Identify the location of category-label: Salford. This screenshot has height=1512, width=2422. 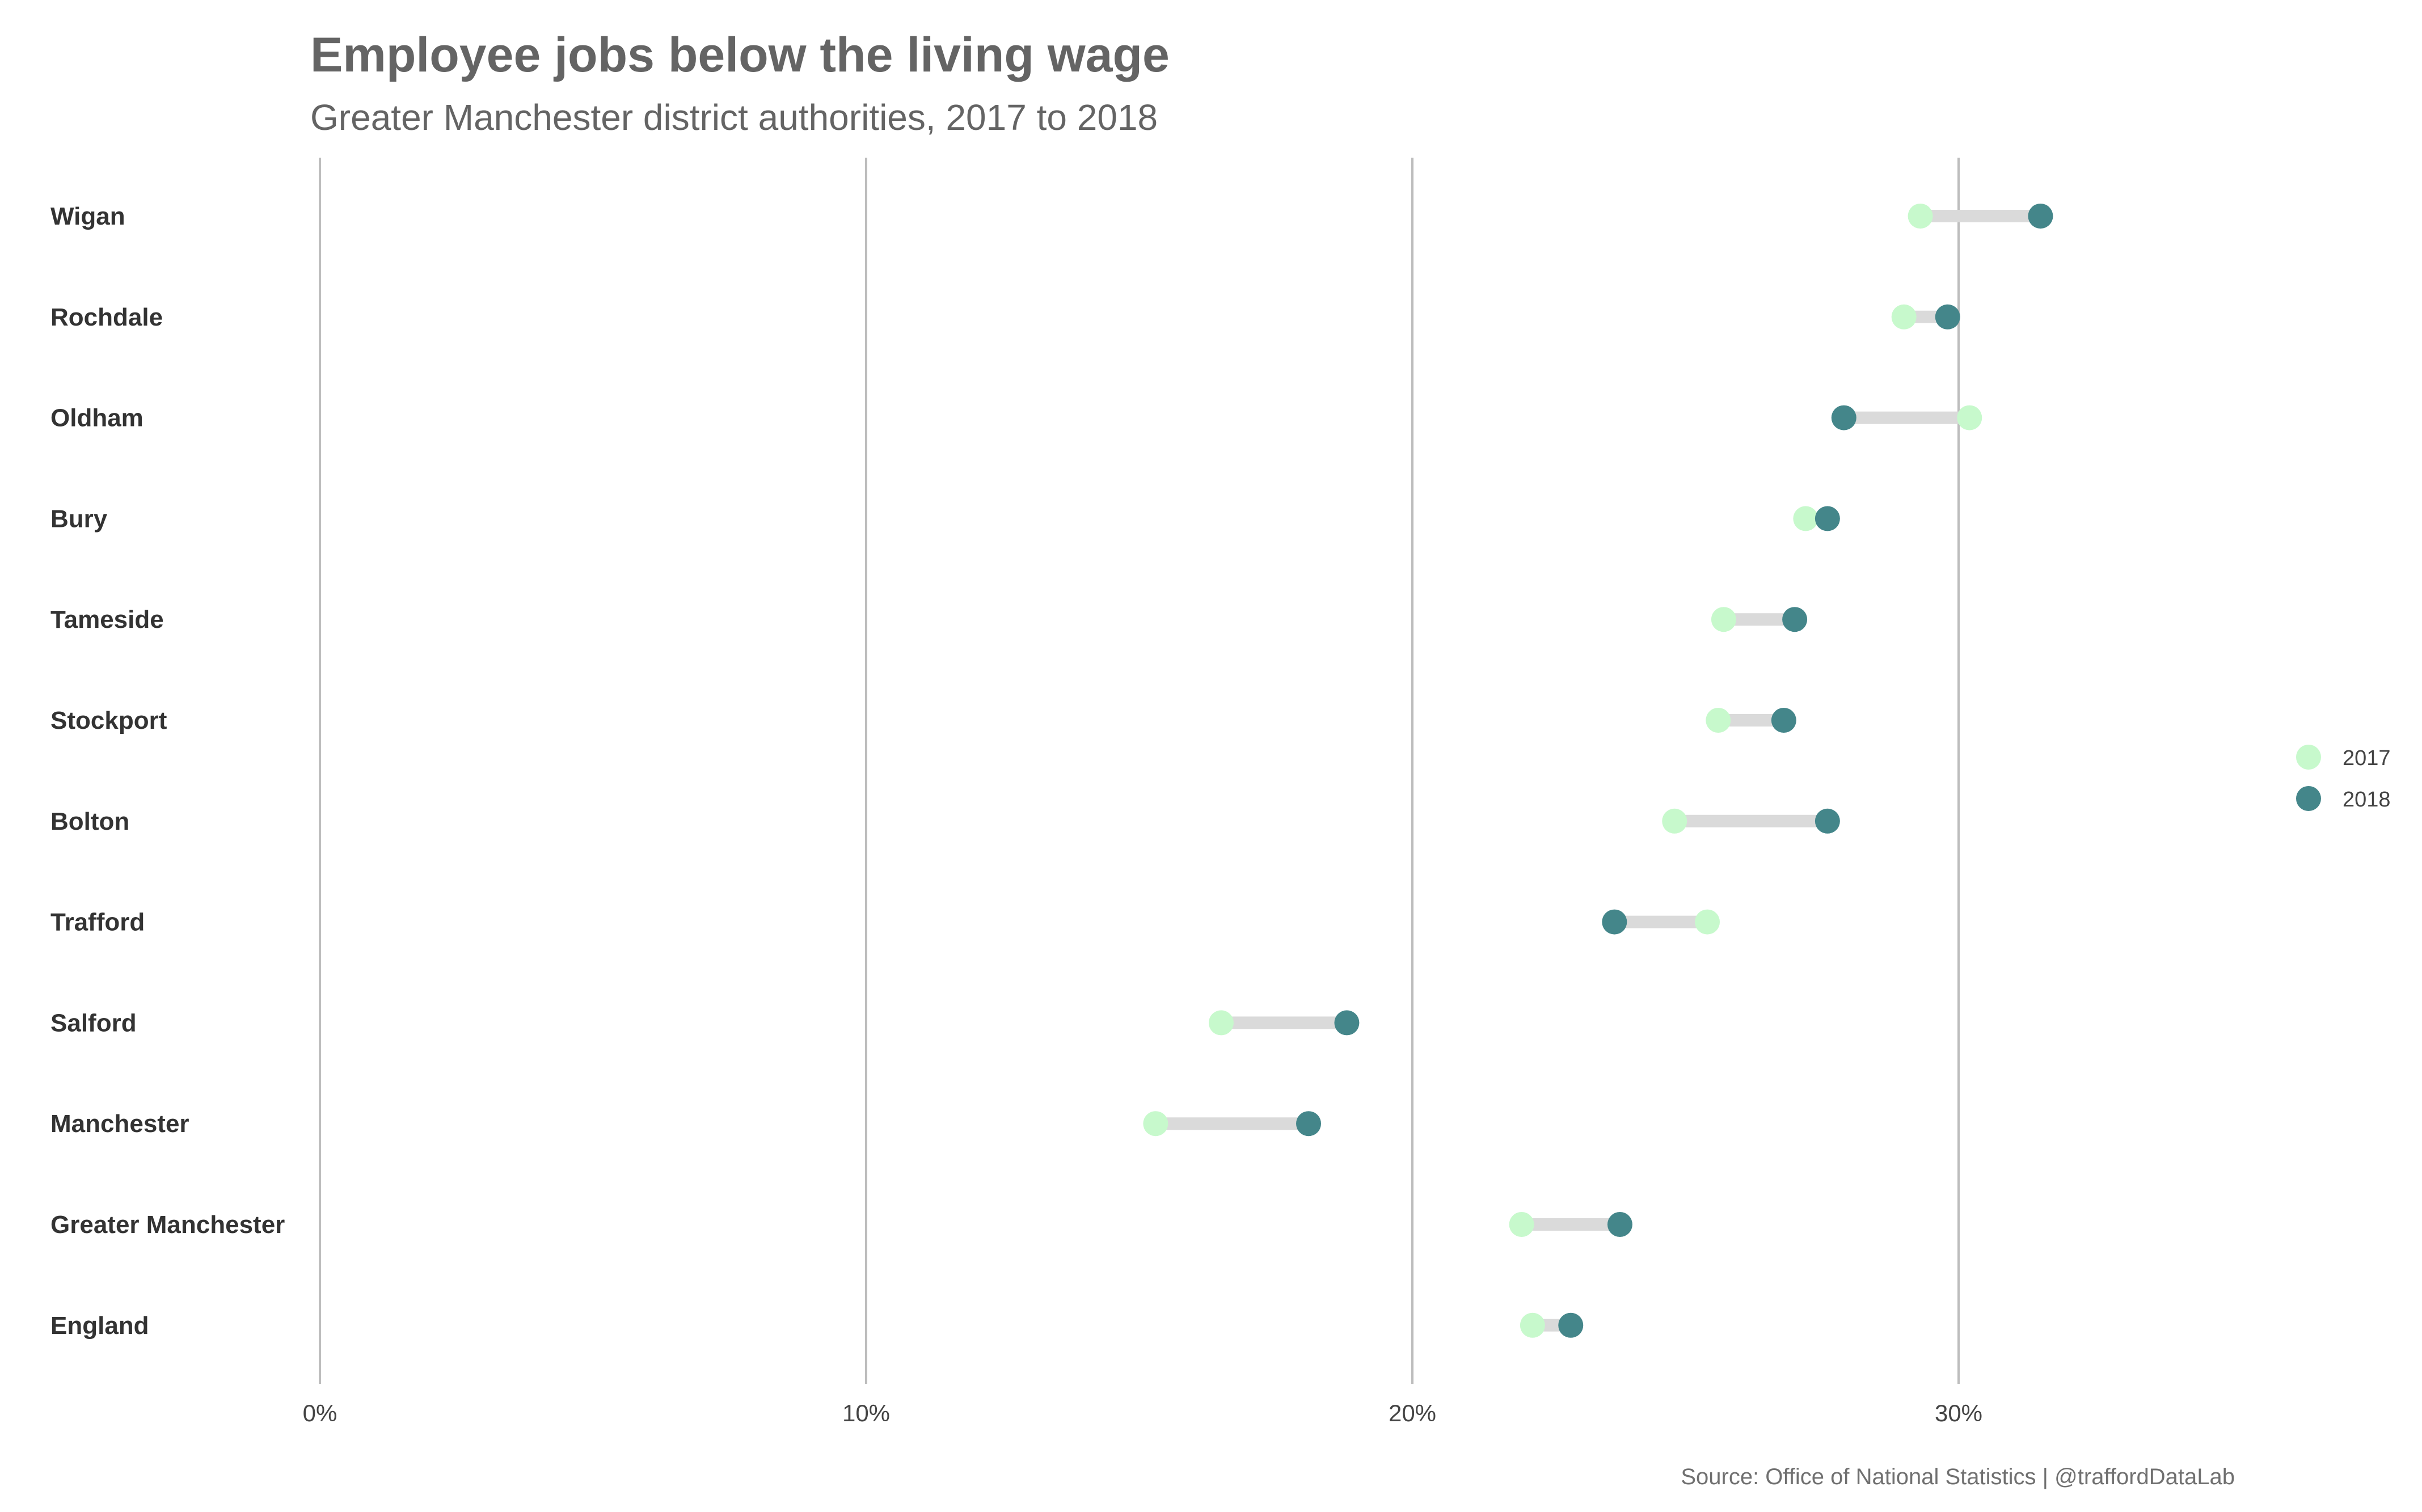
(93, 1023).